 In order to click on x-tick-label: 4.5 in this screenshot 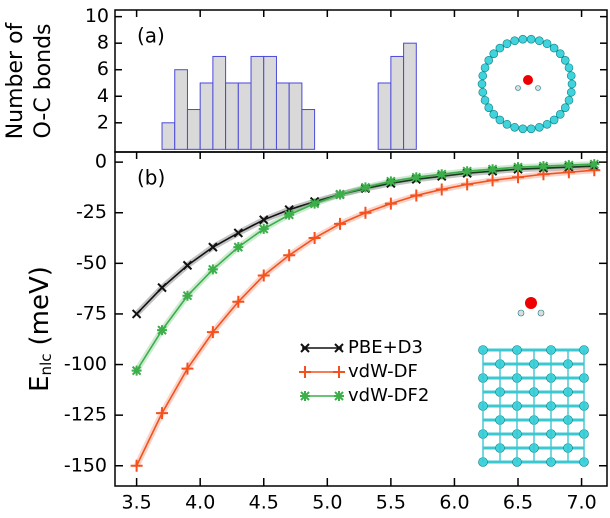, I will do `click(264, 503)`.